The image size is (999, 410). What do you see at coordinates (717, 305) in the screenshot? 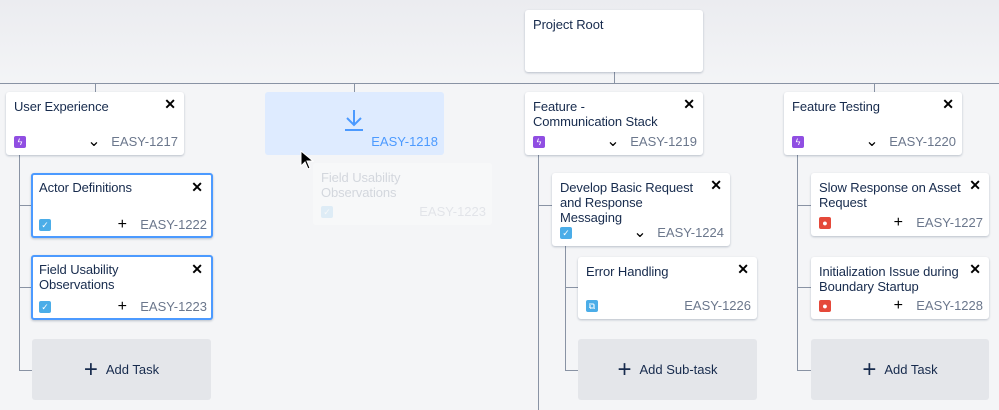
I see `issue-key: EASY-1226` at bounding box center [717, 305].